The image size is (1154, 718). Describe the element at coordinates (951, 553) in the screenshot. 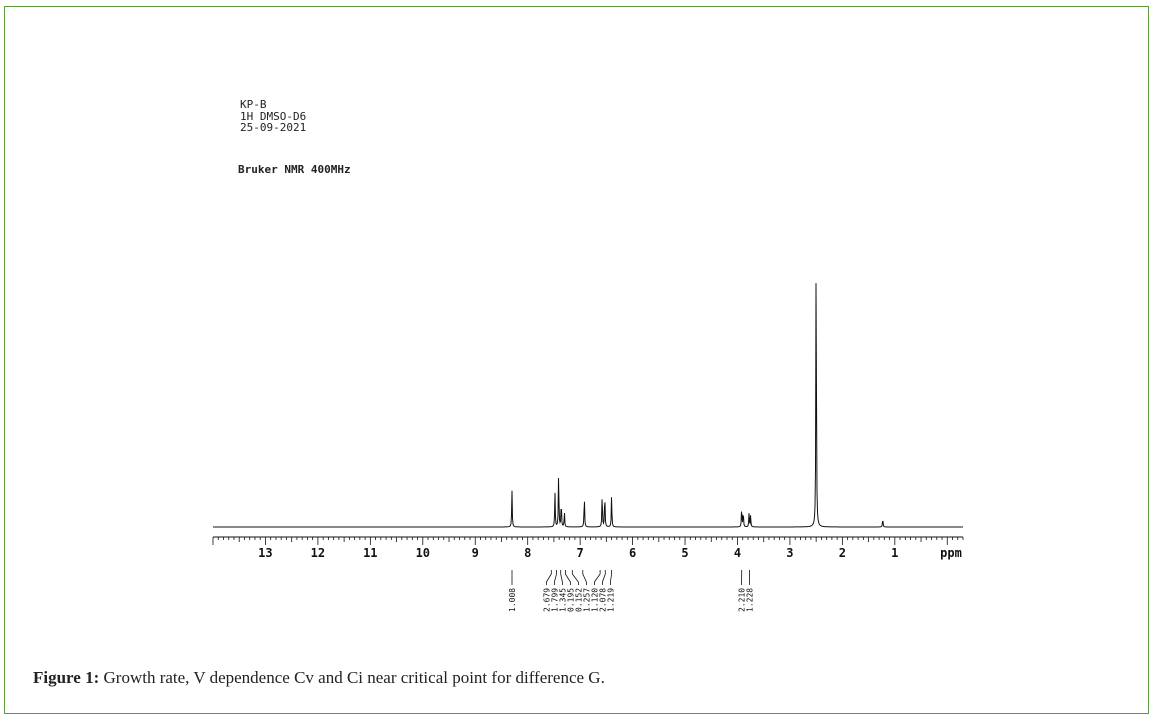

I see `x-axis-label: ppm` at that location.